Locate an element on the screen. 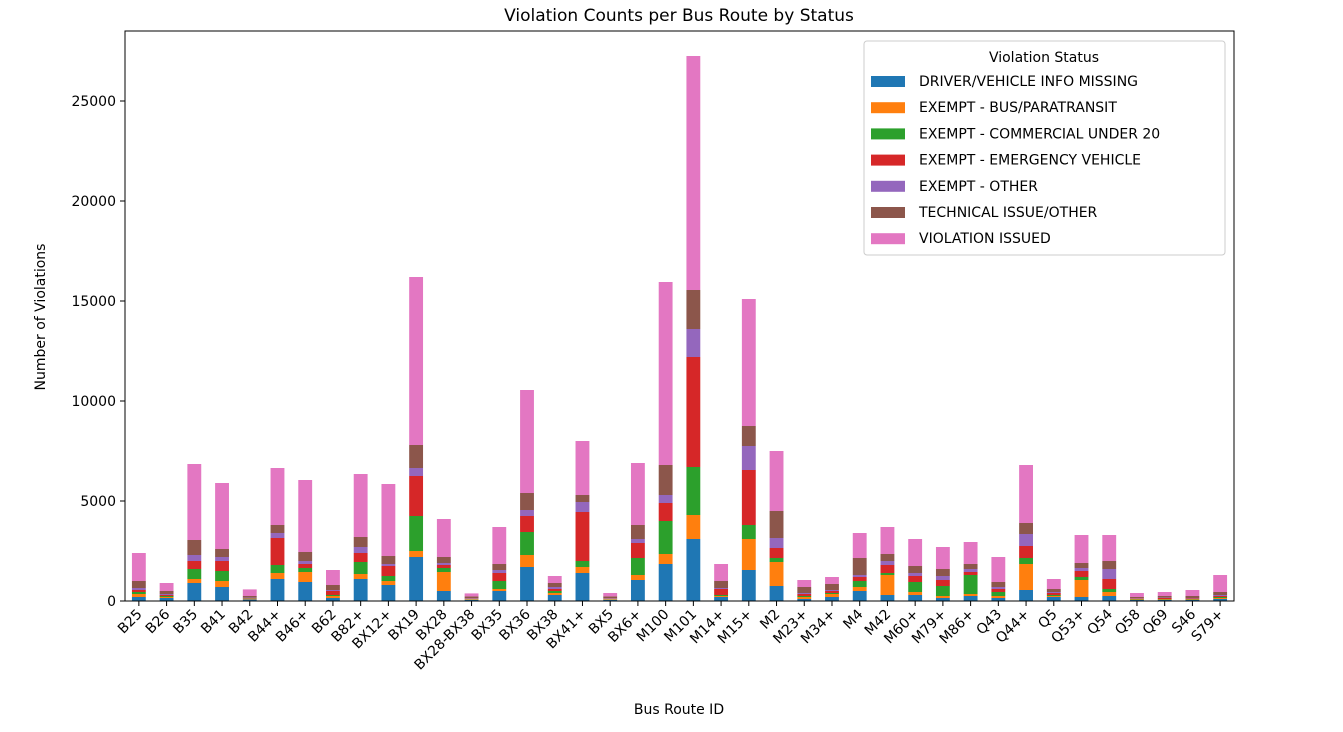  bar-s79--series-4 is located at coordinates (1220, 595).